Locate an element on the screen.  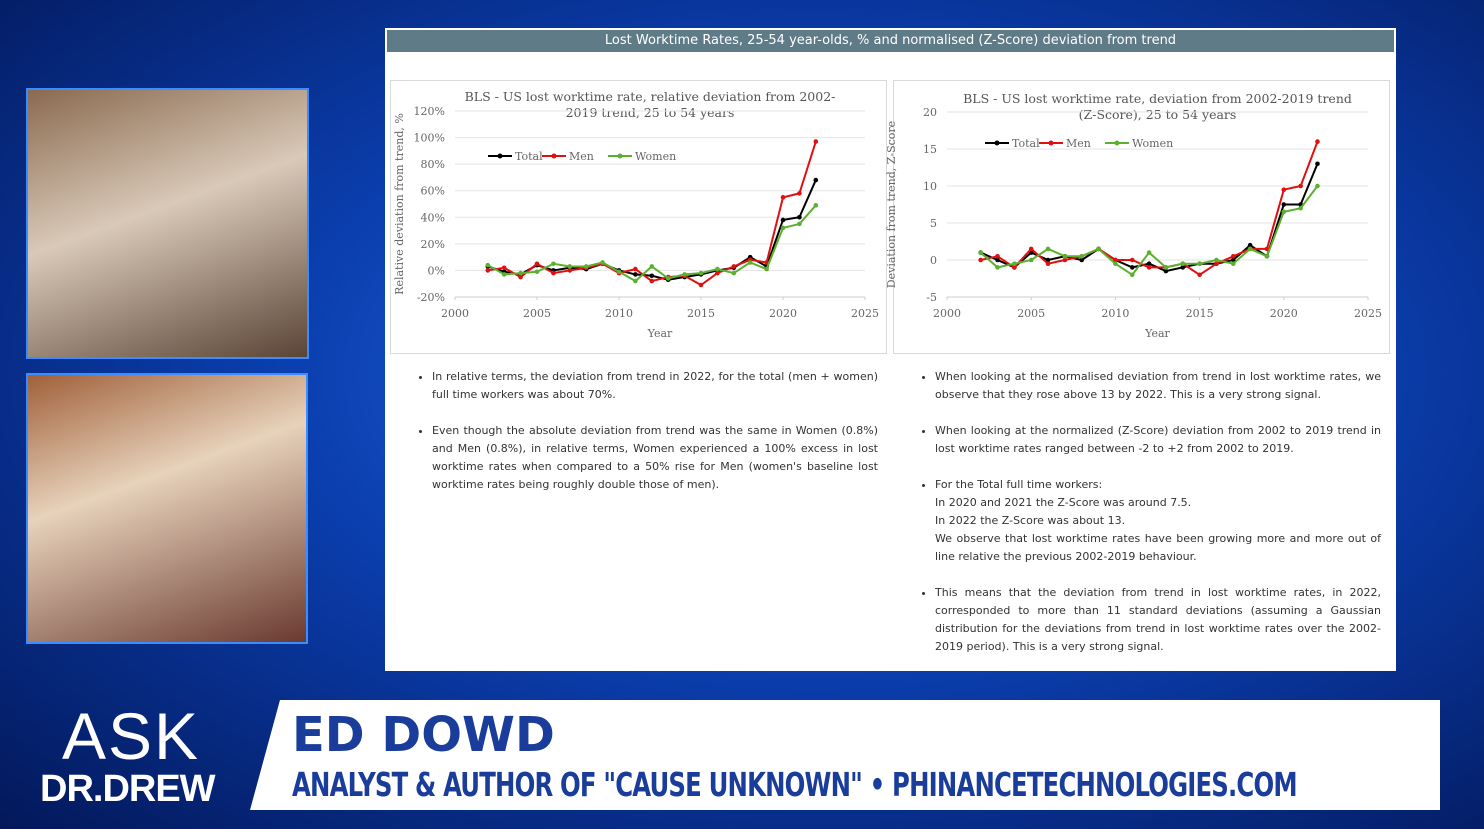
y-tick-label: 20% is located at coordinates (433, 244).